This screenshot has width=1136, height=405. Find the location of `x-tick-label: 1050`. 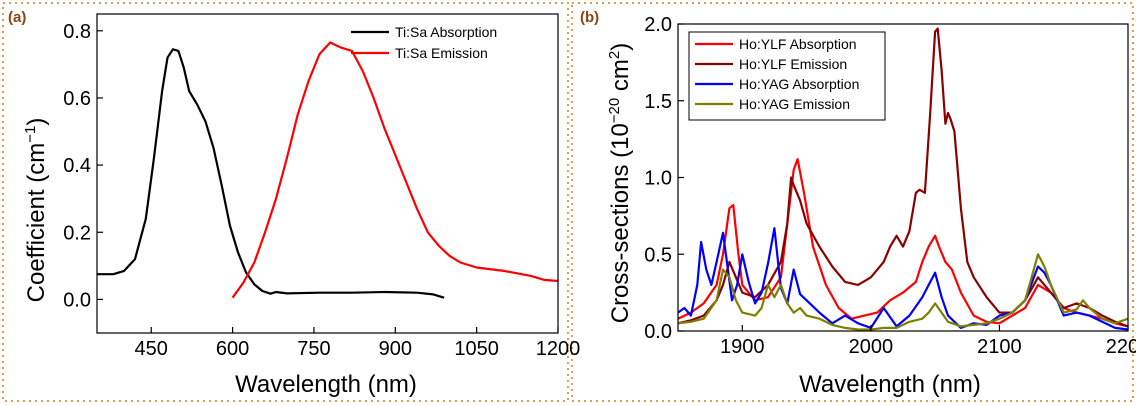

x-tick-label: 1050 is located at coordinates (476, 349).